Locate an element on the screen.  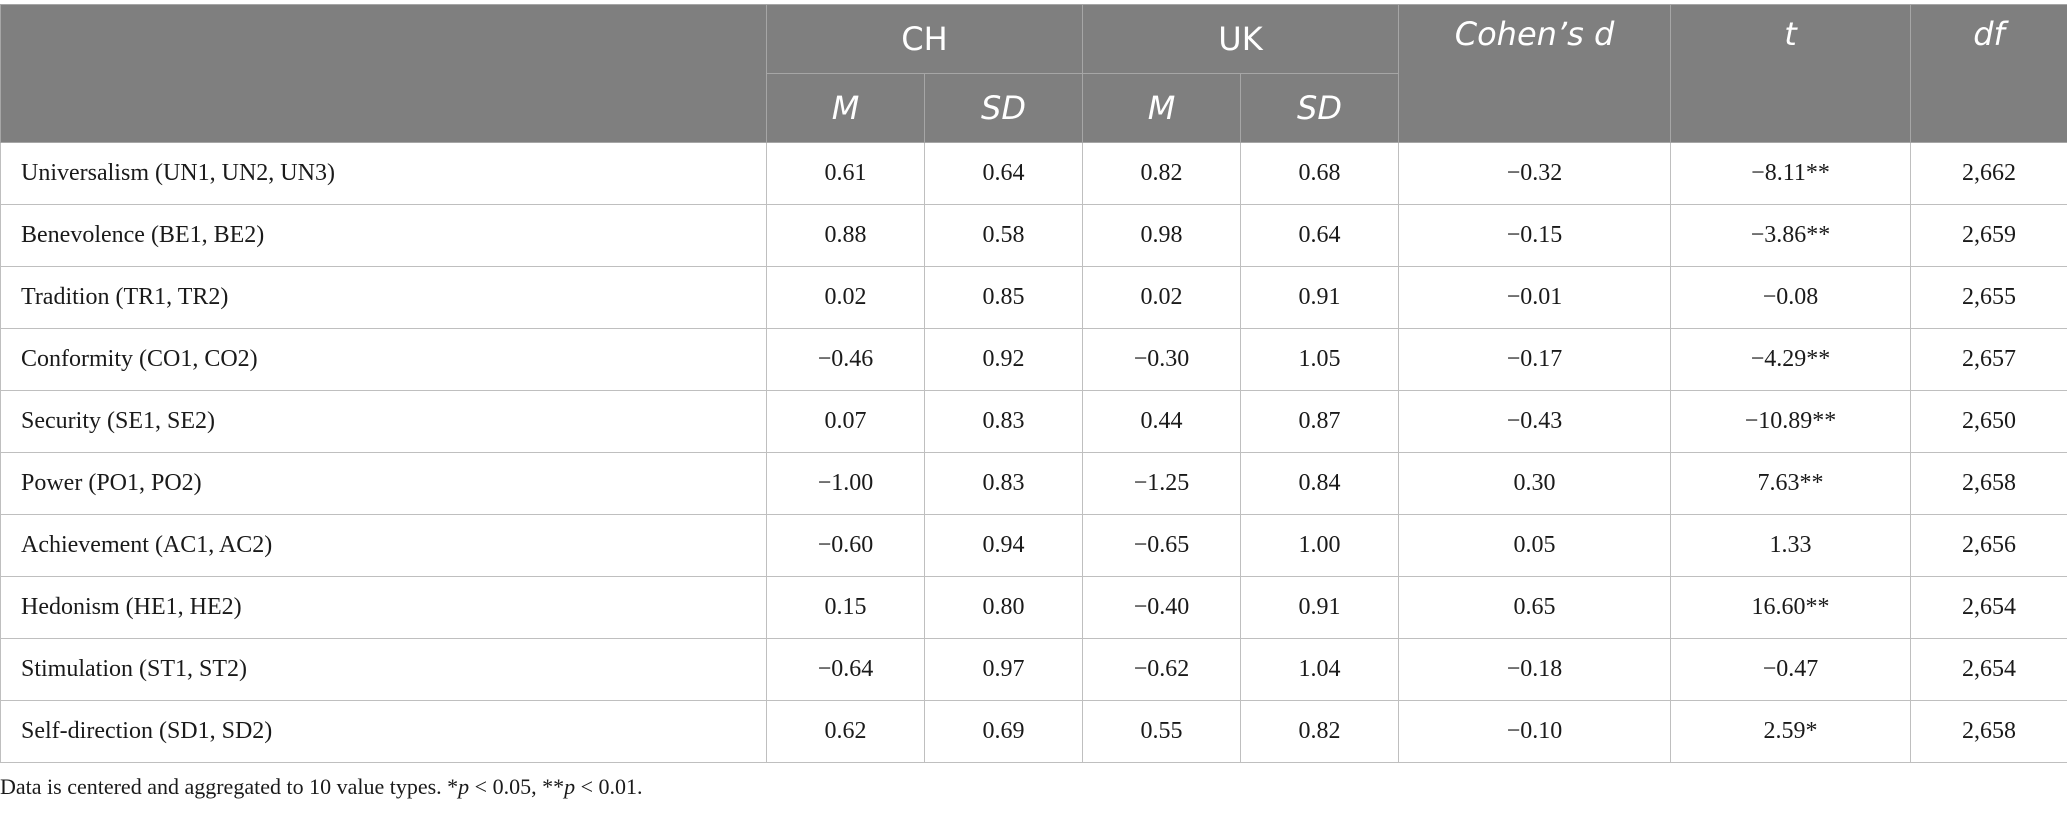
cell-uk-sd: 1.00 is located at coordinates (1319, 545).